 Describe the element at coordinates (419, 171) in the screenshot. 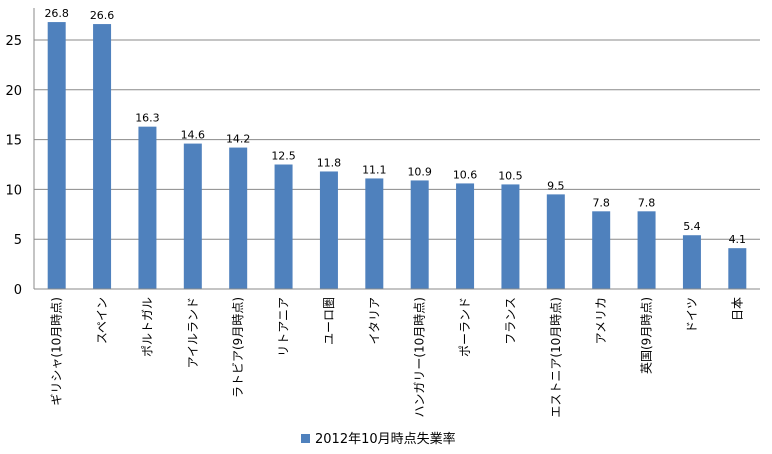

I see `data-label: 10.9` at that location.